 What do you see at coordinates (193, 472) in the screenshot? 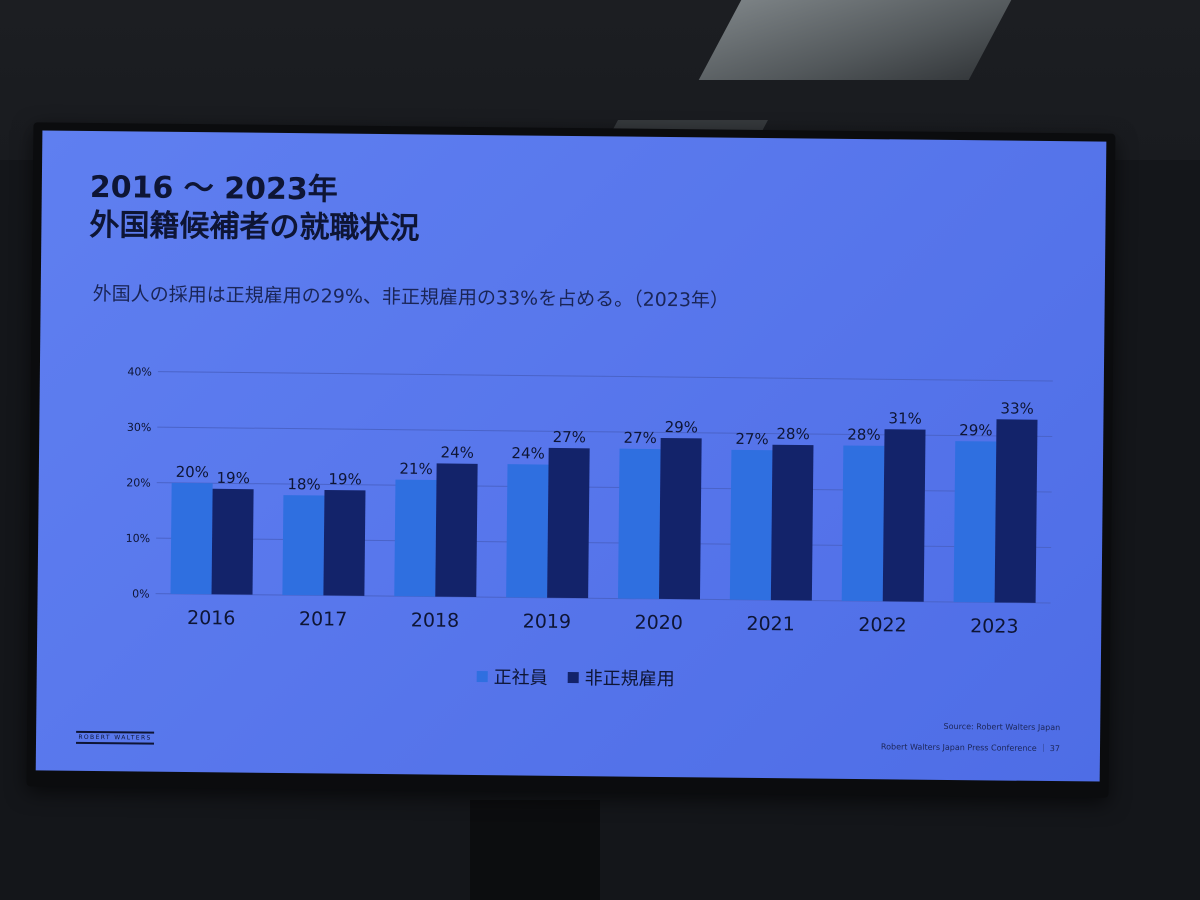
I see `data-label: 20%` at bounding box center [193, 472].